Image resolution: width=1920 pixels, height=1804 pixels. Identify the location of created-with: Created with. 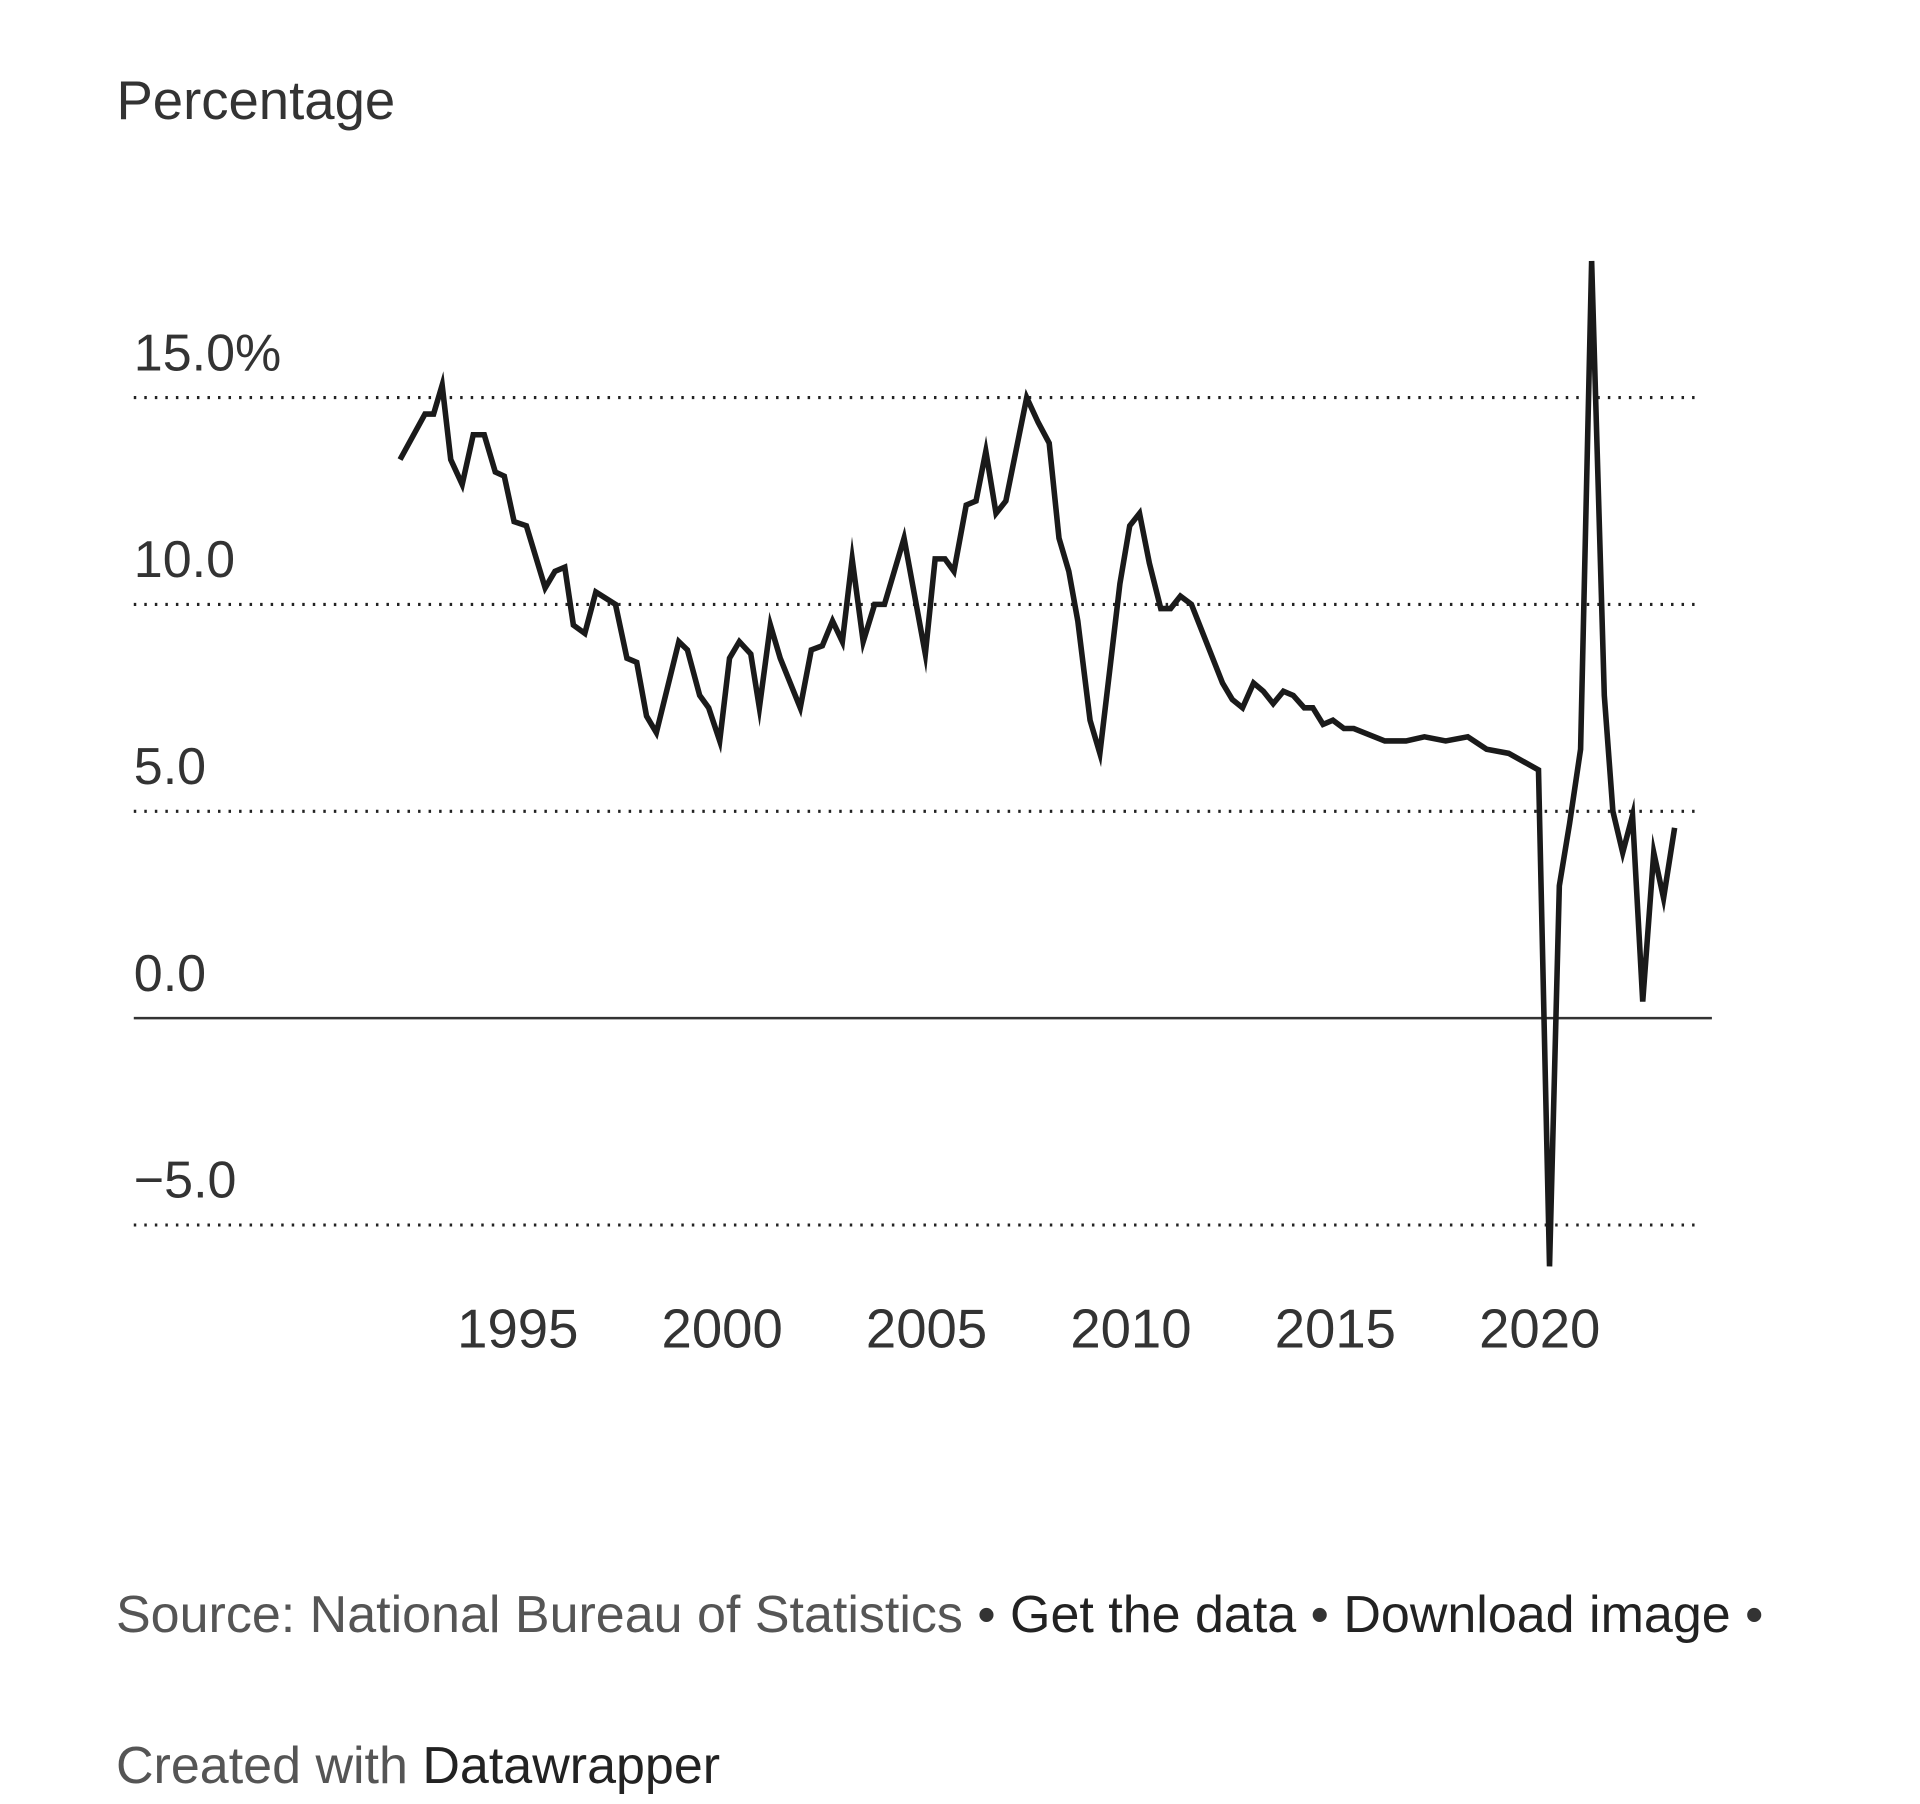
(262, 1766).